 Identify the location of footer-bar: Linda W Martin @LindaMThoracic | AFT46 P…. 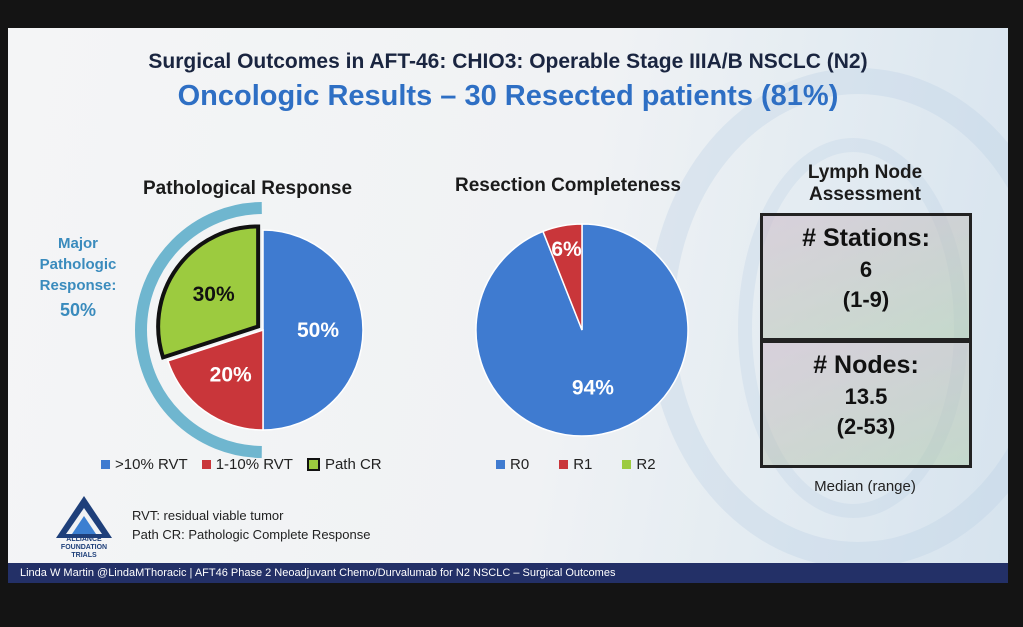
(508, 573).